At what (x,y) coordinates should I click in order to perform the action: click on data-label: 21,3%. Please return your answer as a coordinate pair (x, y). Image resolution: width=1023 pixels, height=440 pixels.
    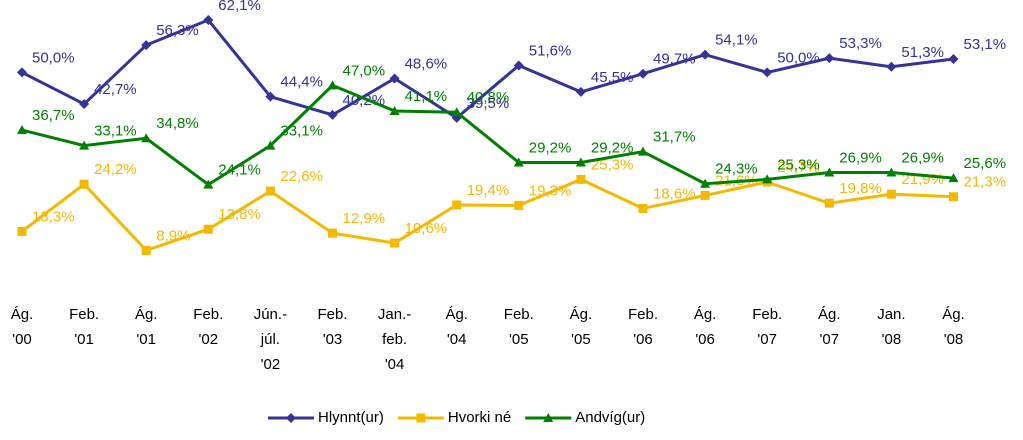
    Looking at the image, I should click on (985, 182).